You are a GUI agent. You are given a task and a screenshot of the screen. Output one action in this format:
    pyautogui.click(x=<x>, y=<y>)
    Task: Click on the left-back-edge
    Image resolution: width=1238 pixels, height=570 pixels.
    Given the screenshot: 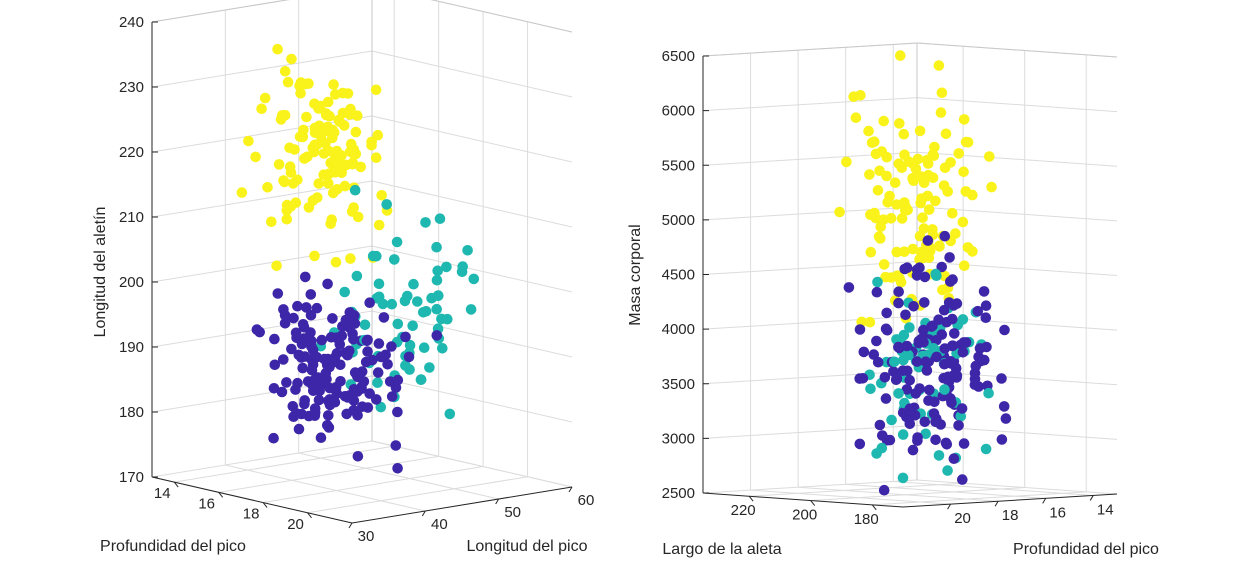 What is the action you would take?
    pyautogui.click(x=220, y=11)
    